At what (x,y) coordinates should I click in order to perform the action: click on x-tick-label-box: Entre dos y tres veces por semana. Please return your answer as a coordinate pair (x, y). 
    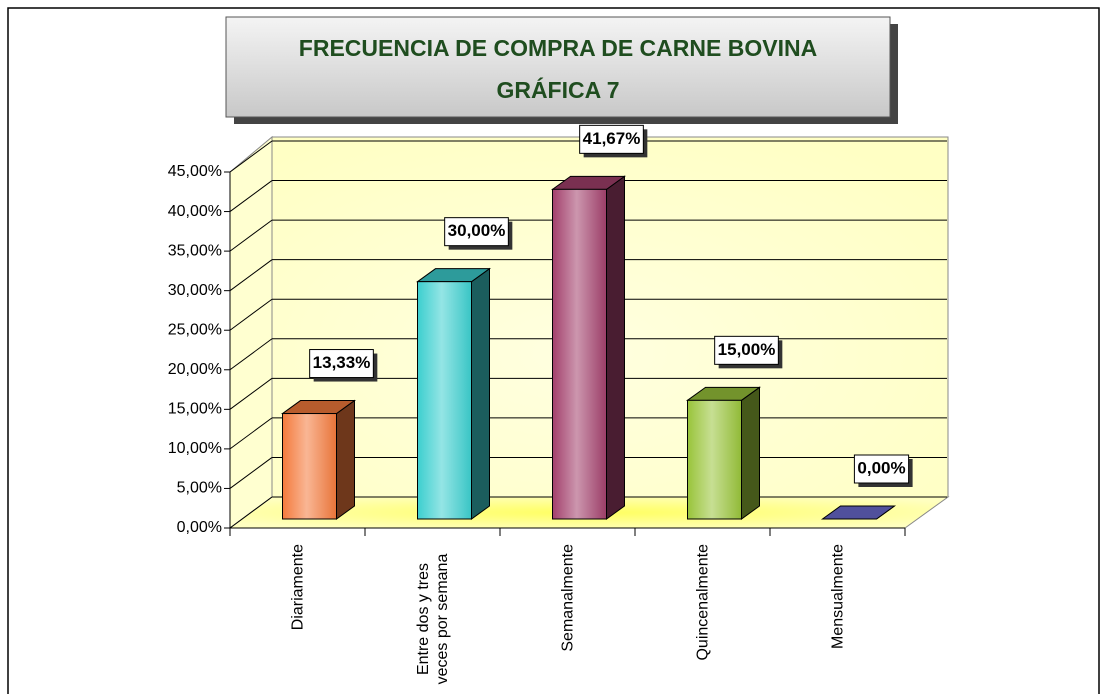
    Looking at the image, I should click on (433, 619).